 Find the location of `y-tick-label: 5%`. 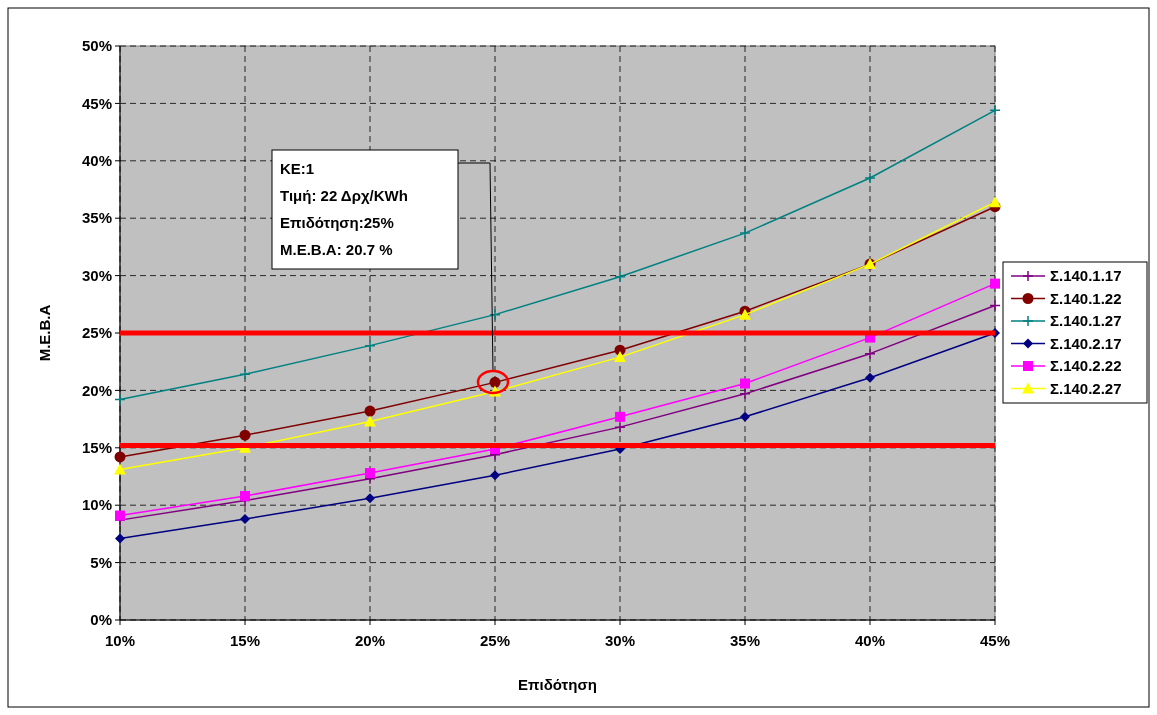

y-tick-label: 5% is located at coordinates (101, 562).